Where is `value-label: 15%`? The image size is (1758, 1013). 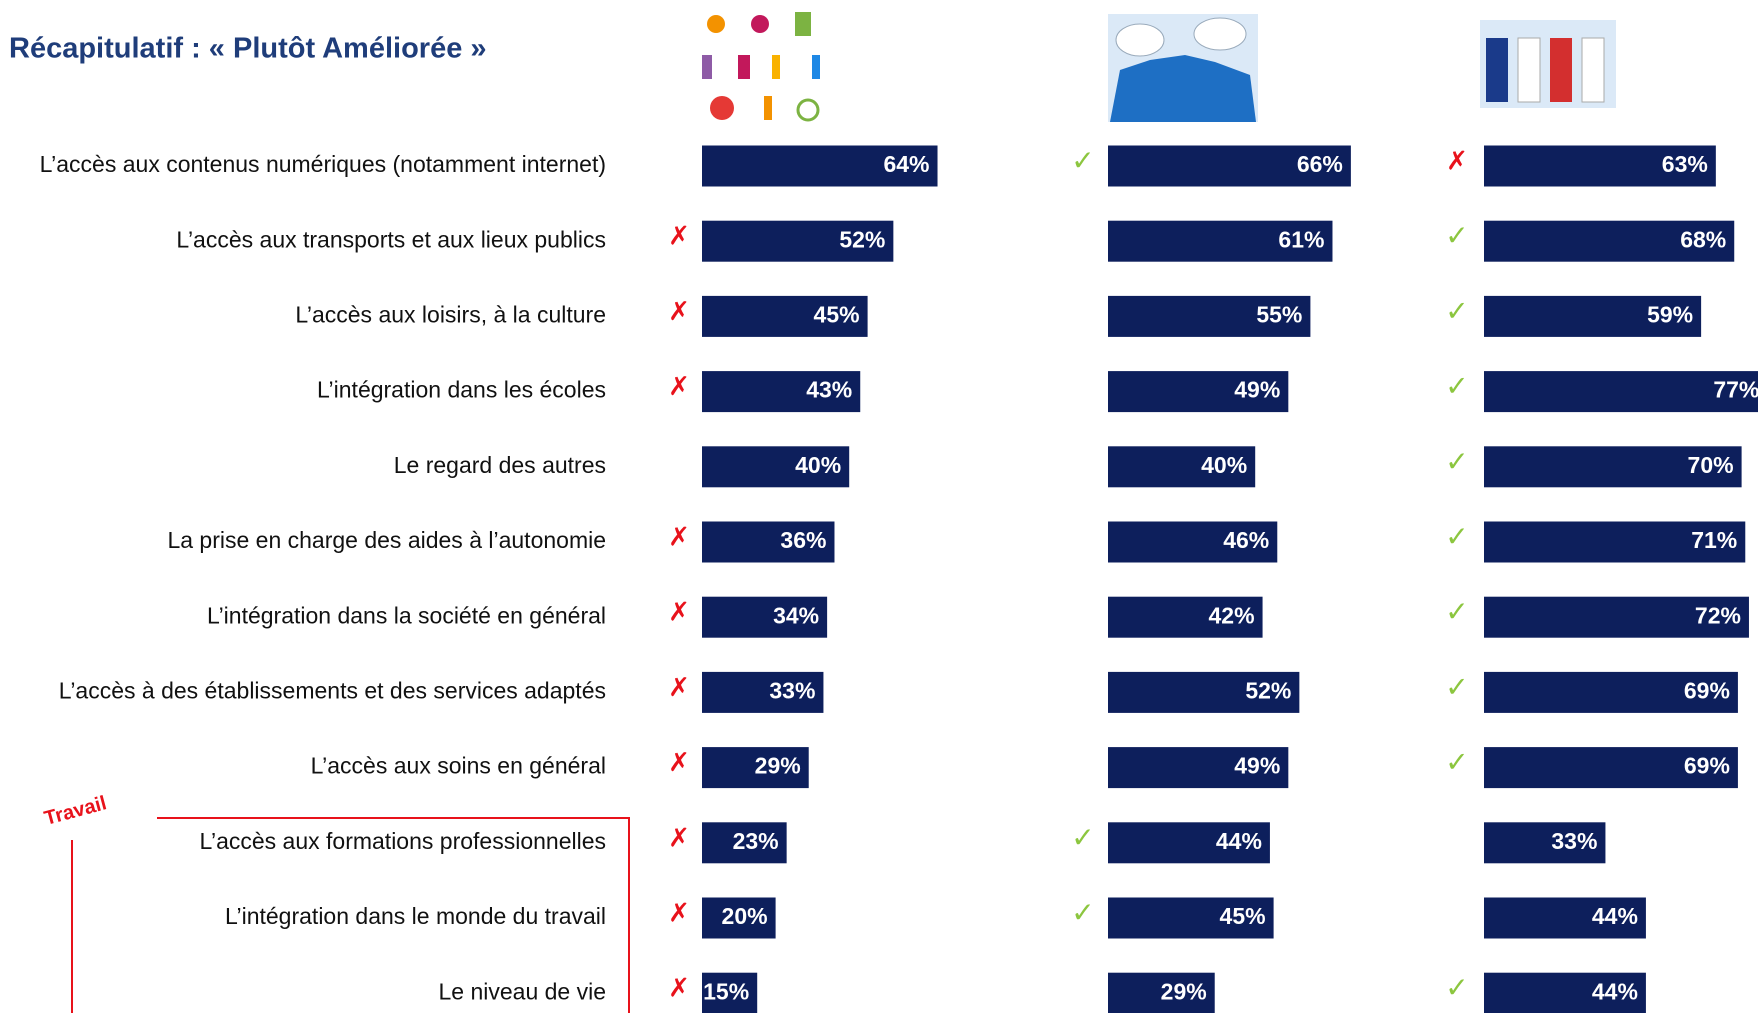 value-label: 15% is located at coordinates (726, 991).